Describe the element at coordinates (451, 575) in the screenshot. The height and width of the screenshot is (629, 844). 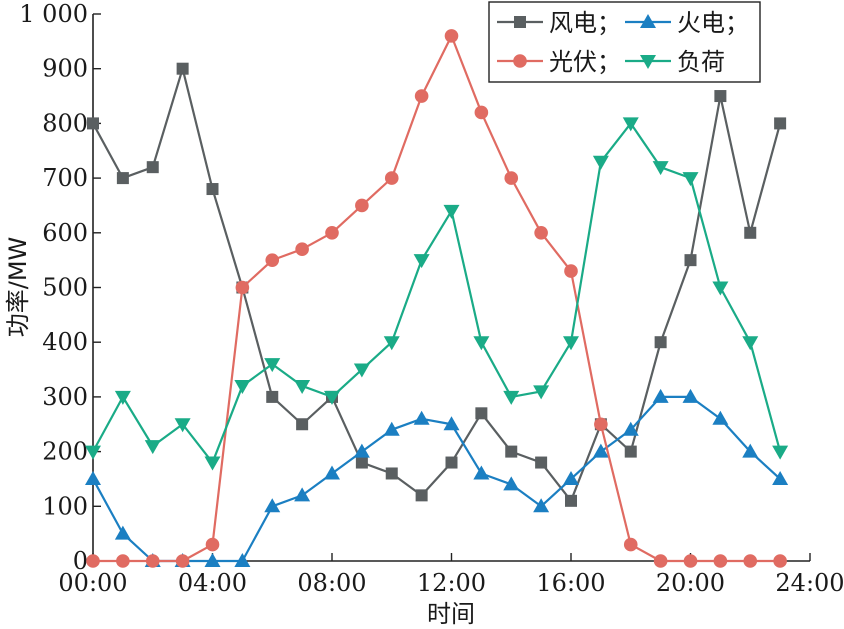
I see `x-ticks: 00:00 04:00 08:00 12:00 16:00 20:00 24:00` at that location.